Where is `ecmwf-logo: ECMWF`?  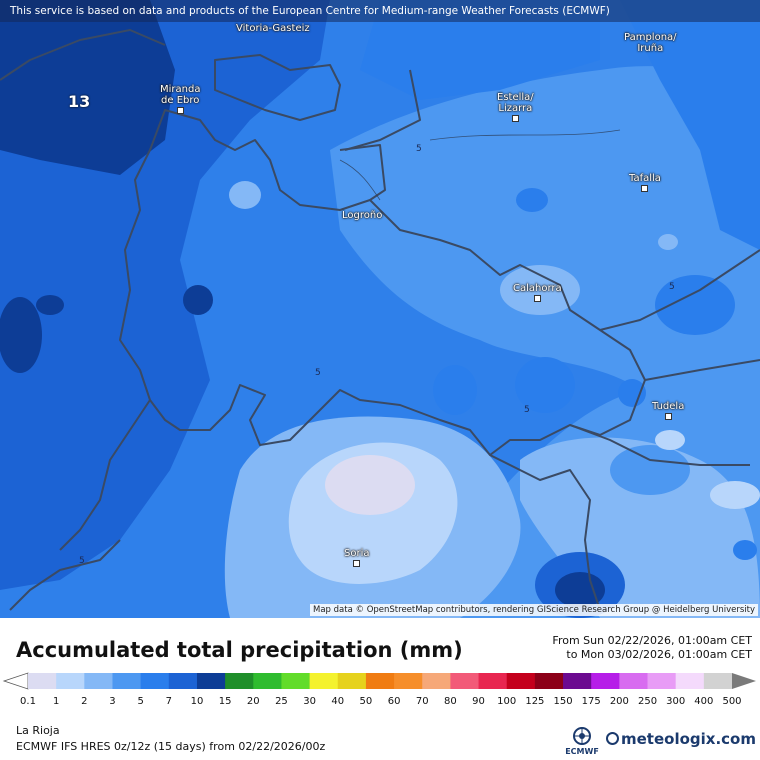 ecmwf-logo: ECMWF is located at coordinates (582, 741).